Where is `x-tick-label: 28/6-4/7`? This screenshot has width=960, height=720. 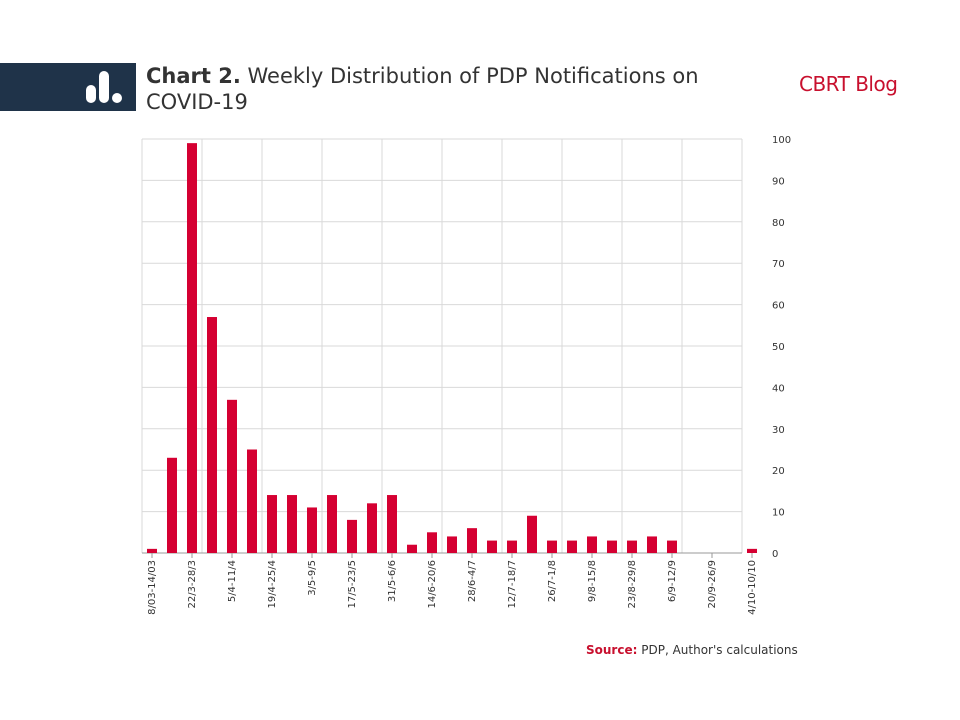 x-tick-label: 28/6-4/7 is located at coordinates (472, 581).